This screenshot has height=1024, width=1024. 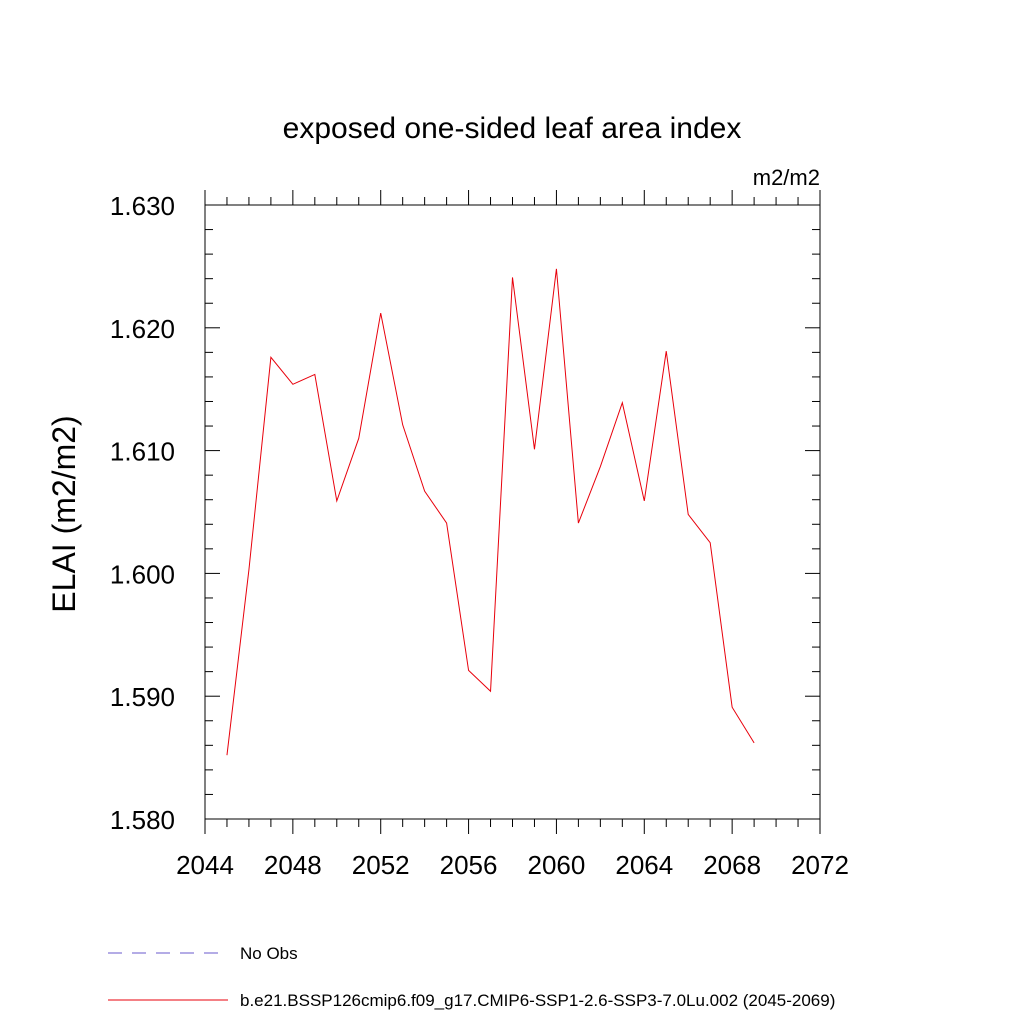 I want to click on y-tick-label: 1.610, so click(x=142, y=452).